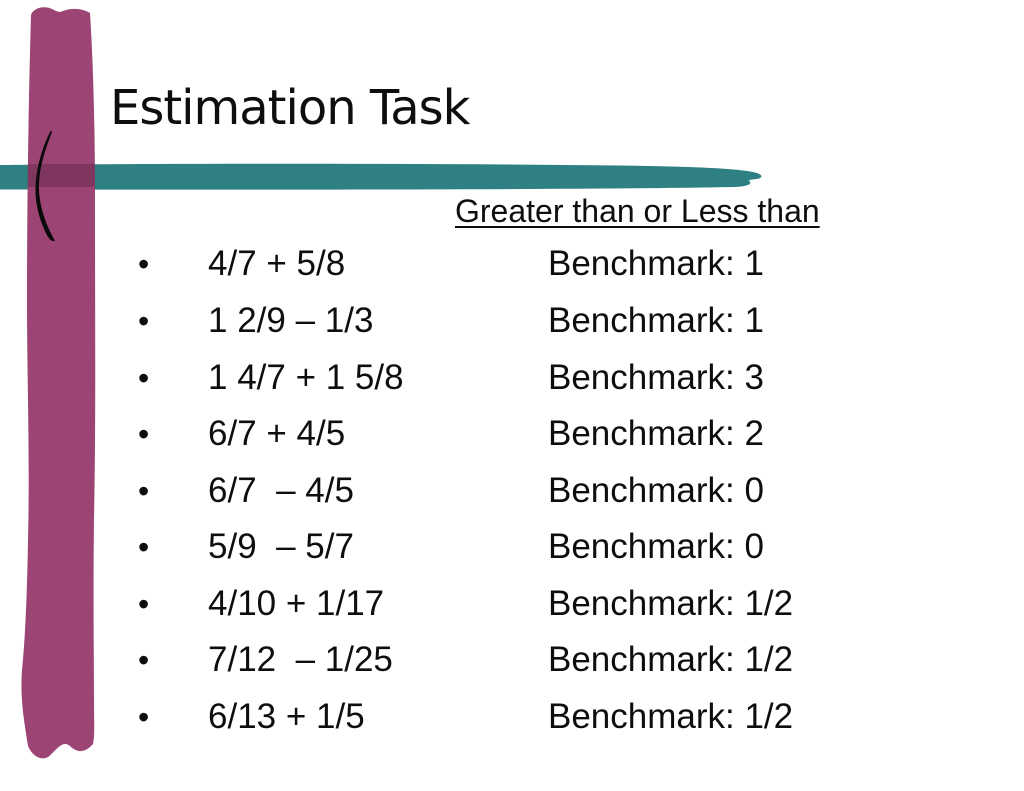  Describe the element at coordinates (512, 265) in the screenshot. I see `list-item: • 4/7 + 5/8 Benchmark: 1` at that location.